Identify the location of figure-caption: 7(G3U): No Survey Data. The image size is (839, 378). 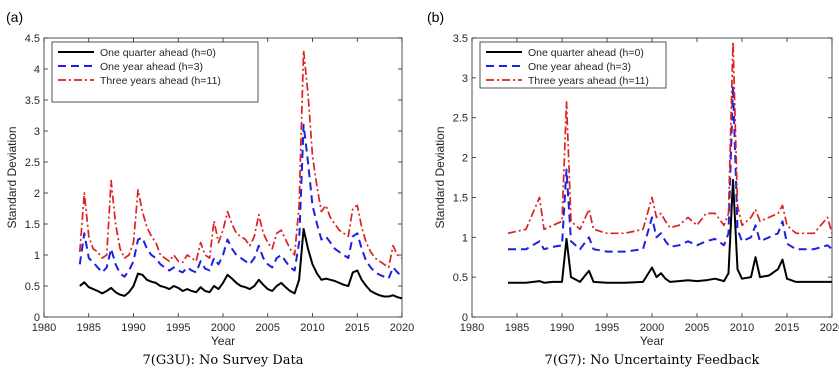
(222, 360).